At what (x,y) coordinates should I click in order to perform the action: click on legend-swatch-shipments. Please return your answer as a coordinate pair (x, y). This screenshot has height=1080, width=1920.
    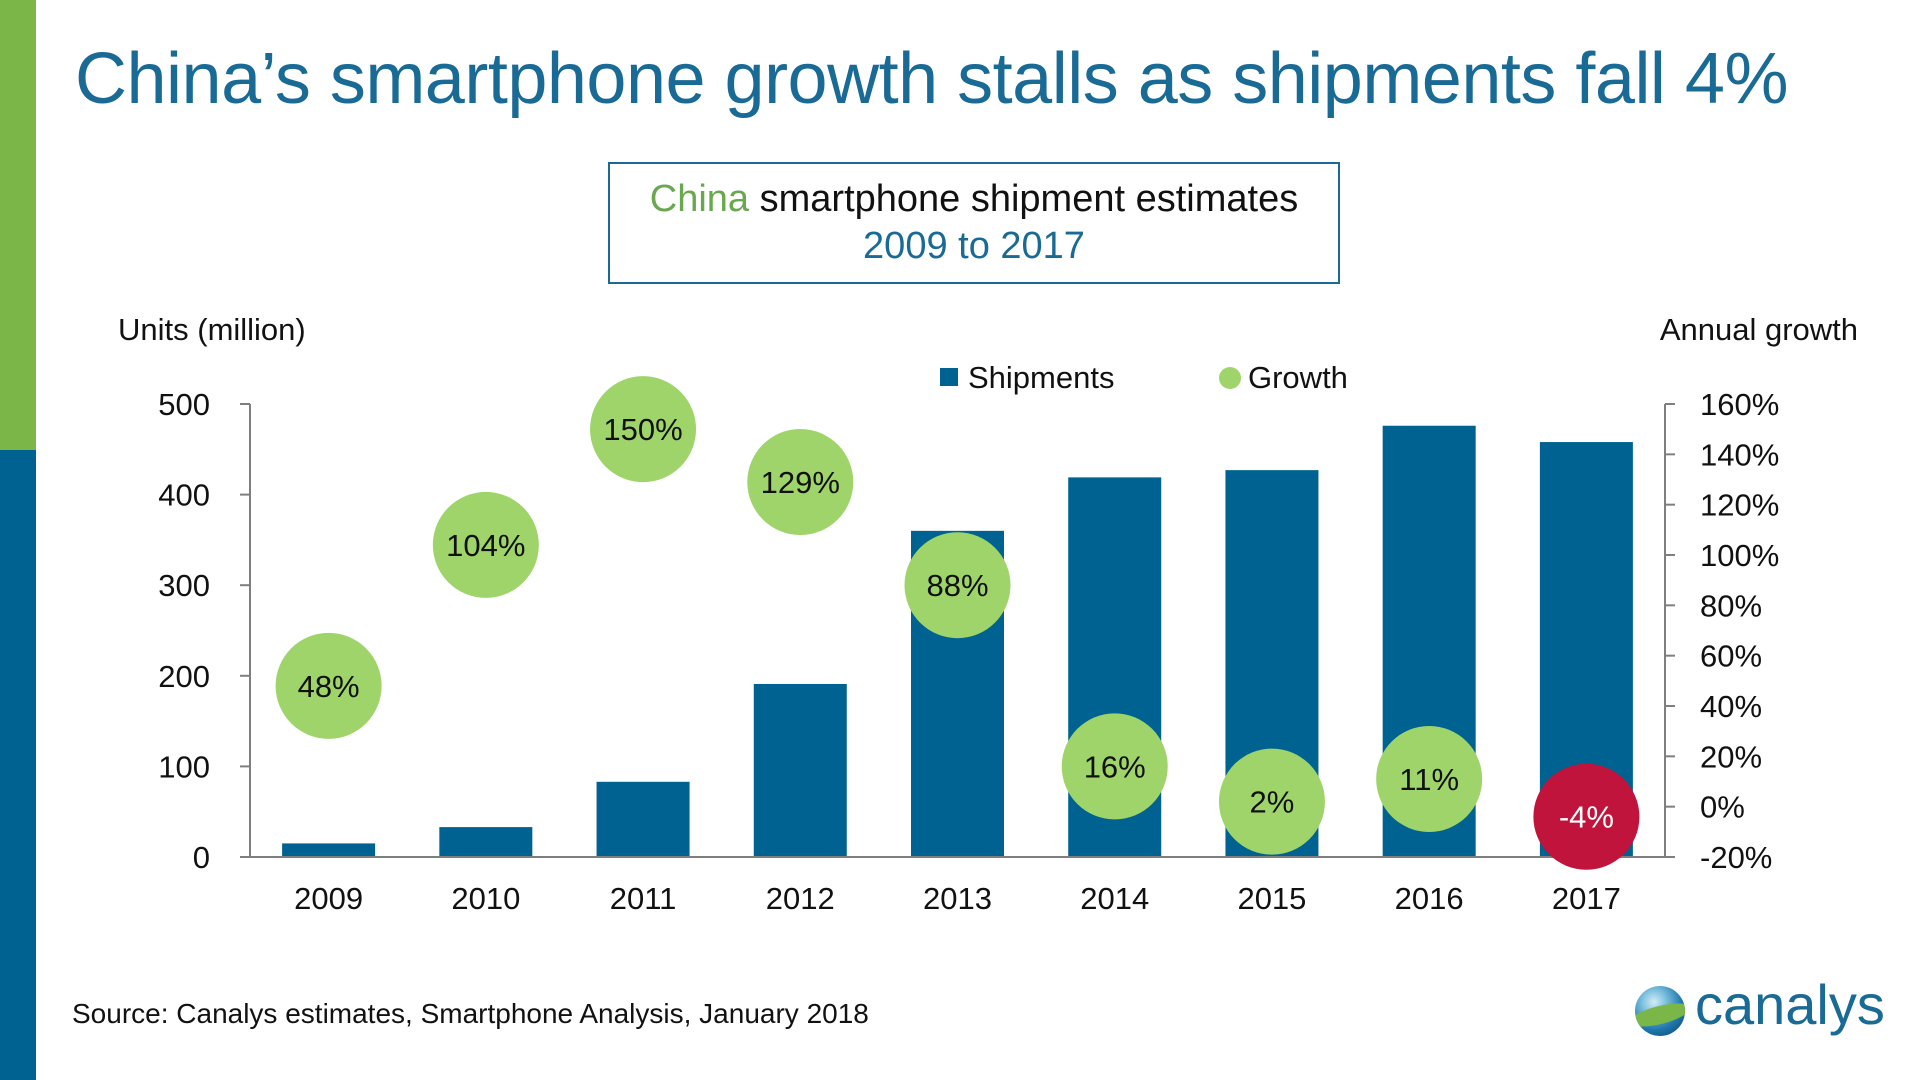
    Looking at the image, I should click on (949, 377).